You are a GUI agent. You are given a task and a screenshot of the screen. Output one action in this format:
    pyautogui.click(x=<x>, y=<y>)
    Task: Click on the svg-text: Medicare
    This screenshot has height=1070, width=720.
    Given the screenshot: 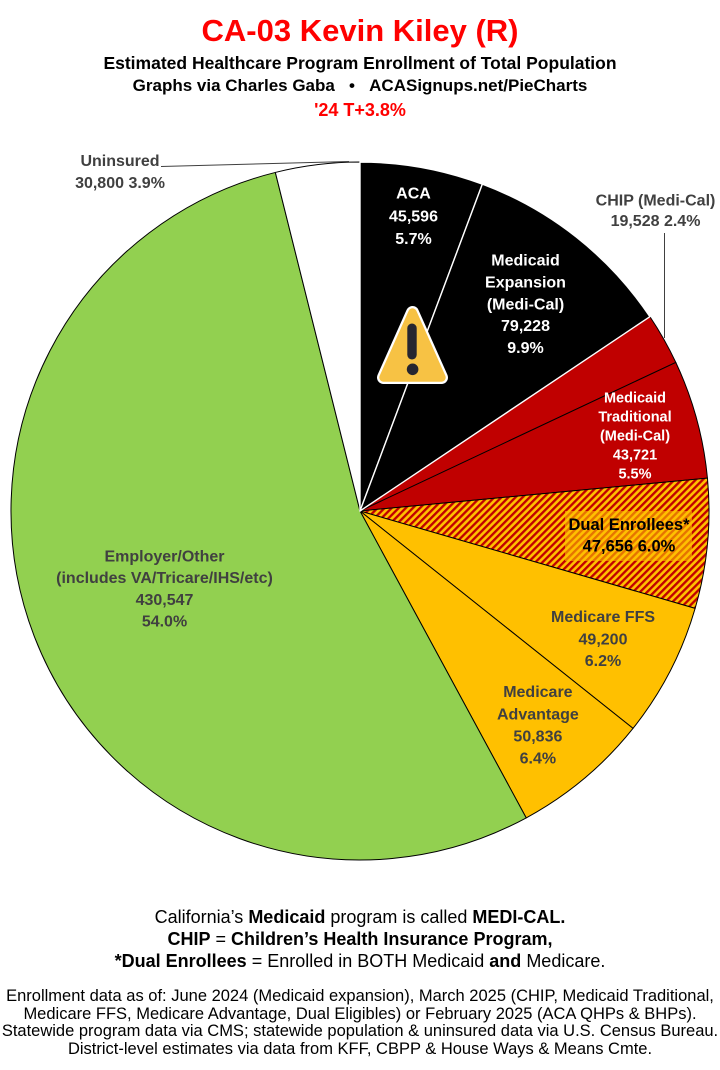 What is the action you would take?
    pyautogui.click(x=537, y=692)
    